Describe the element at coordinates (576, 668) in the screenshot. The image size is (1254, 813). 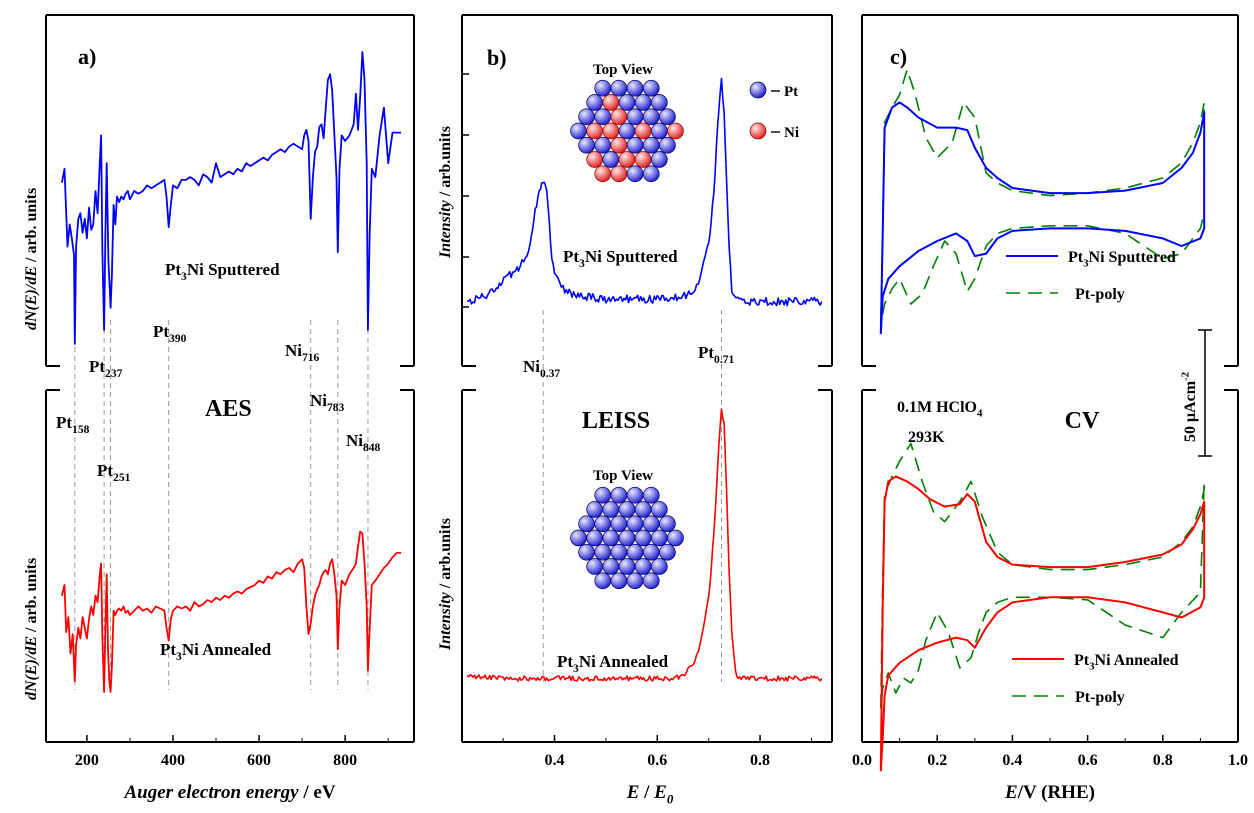
I see `panel-b-series-label-annealed-part-1: 3` at that location.